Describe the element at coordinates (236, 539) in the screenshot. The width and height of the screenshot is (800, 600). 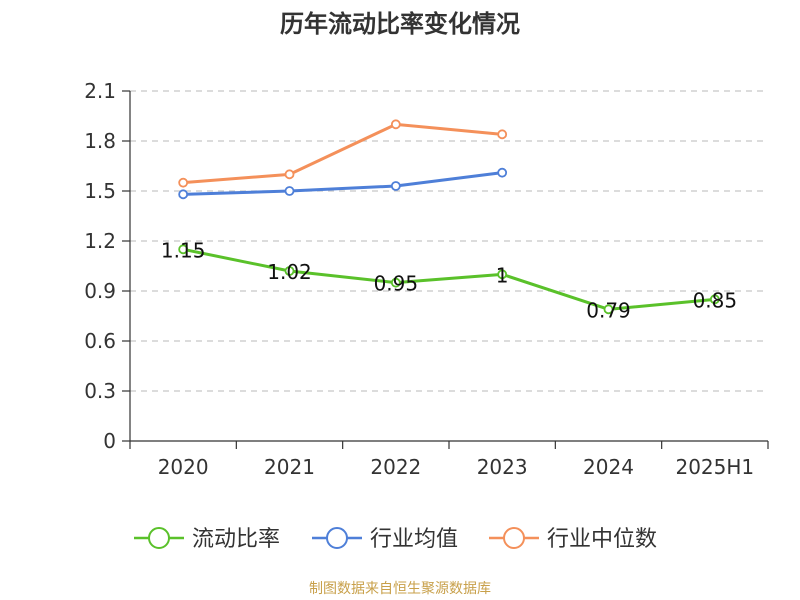
I see `legend-label: 流动比率` at that location.